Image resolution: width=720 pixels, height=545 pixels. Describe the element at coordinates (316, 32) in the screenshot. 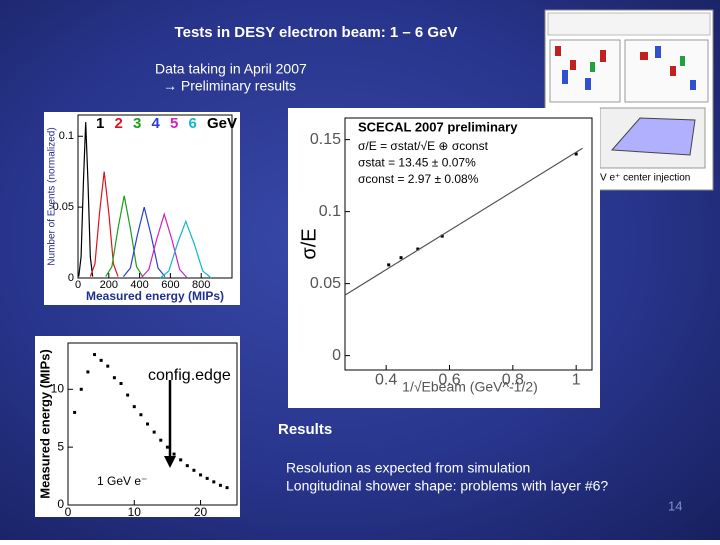

I see `slide-title: Tests in DESY electron beam: 1 – 6 GeV` at that location.